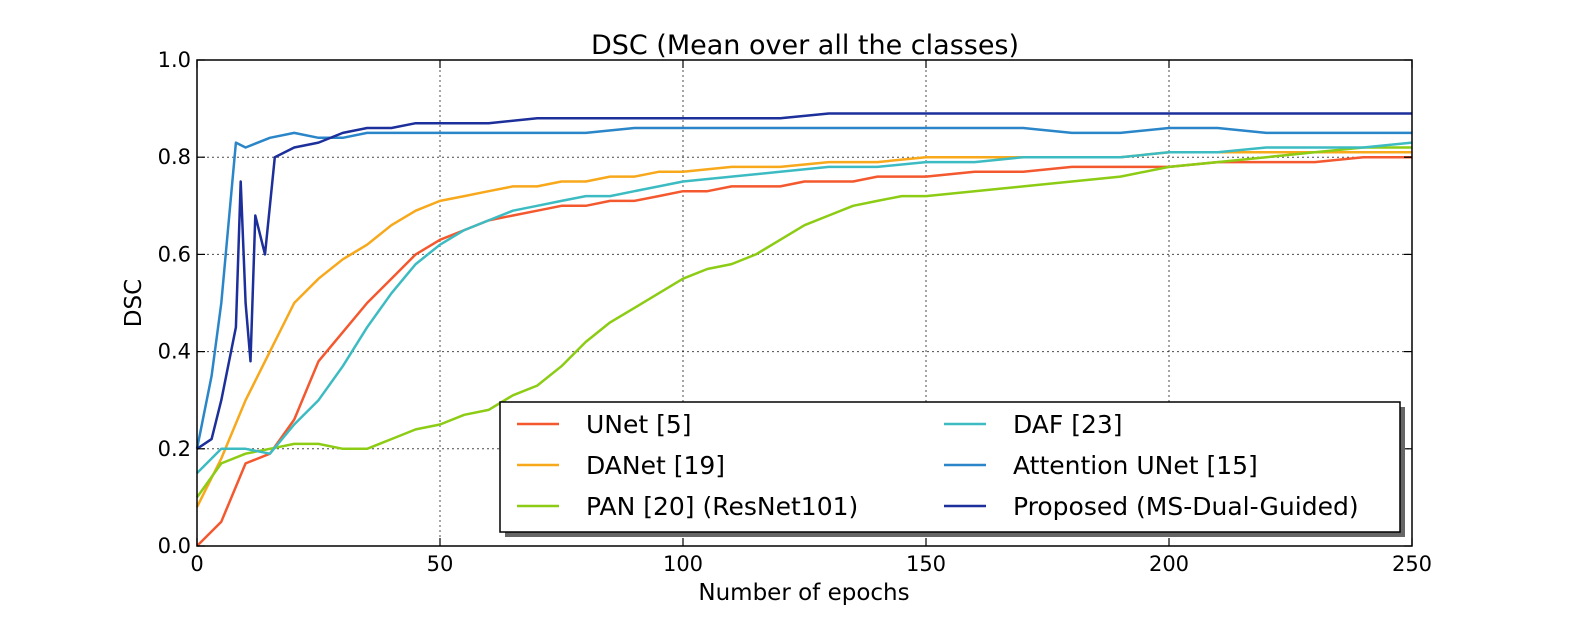  Describe the element at coordinates (196, 564) in the screenshot. I see `x-tick-label: 0` at that location.